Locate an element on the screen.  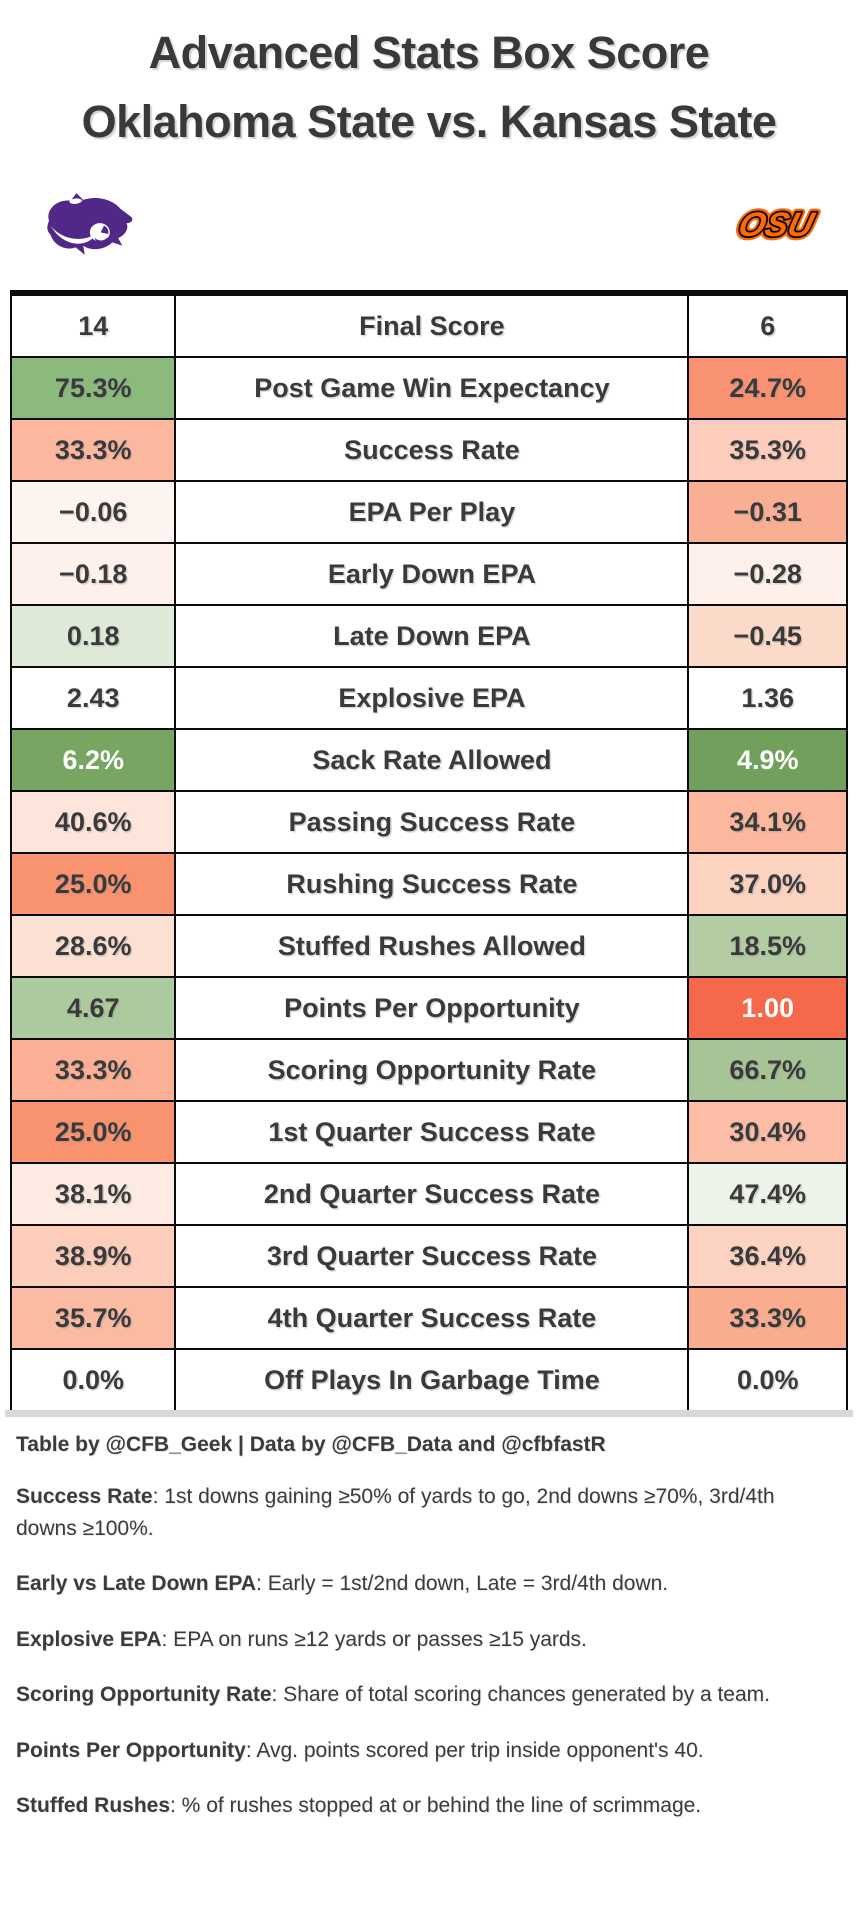
table-row: 38.9% 3rd Quarter Success Rate 36.4% is located at coordinates (428, 1256).